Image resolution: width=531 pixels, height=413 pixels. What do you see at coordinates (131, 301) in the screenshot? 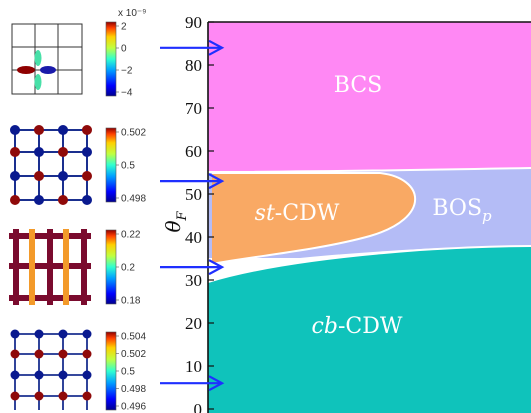
I see `colorbar-tick-label: 0.18` at bounding box center [131, 301].